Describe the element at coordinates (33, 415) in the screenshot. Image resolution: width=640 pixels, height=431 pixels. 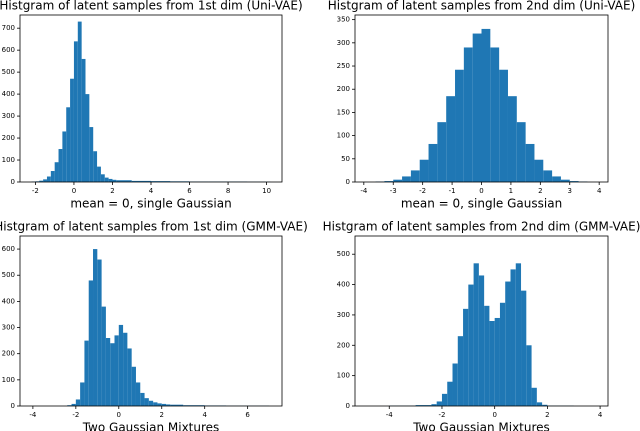
I see `x-tick-label: -4` at that location.